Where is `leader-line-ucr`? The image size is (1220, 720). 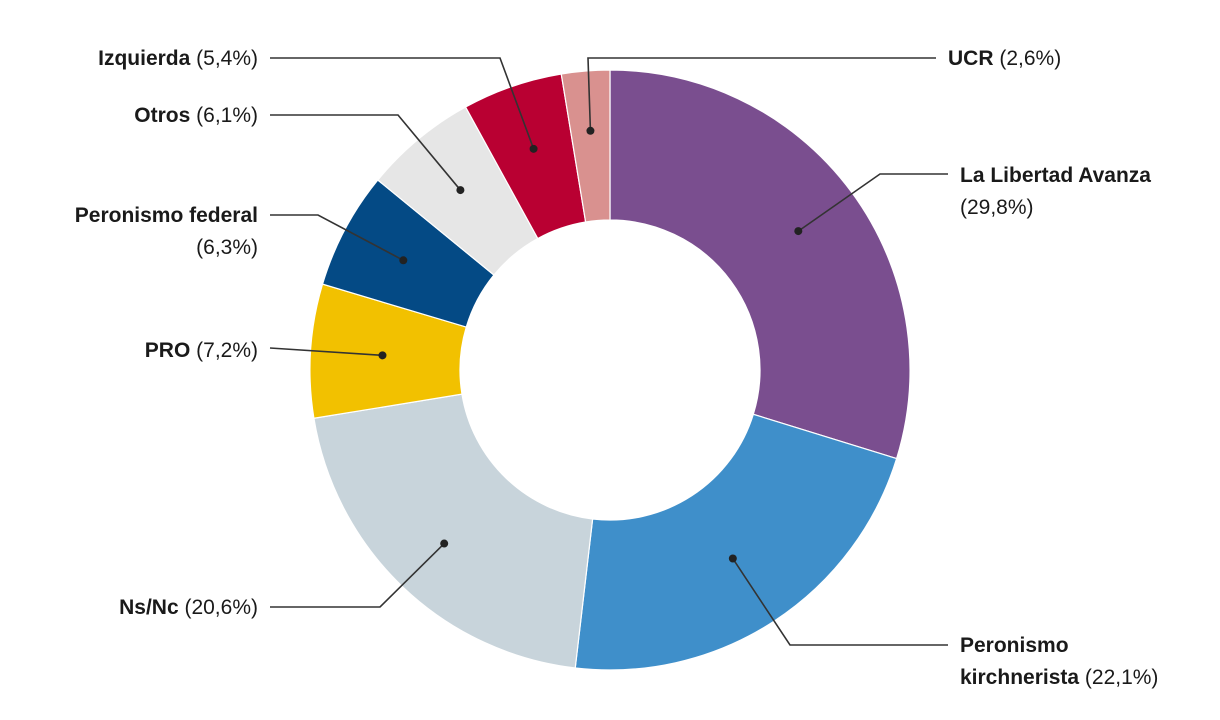 leader-line-ucr is located at coordinates (761, 94).